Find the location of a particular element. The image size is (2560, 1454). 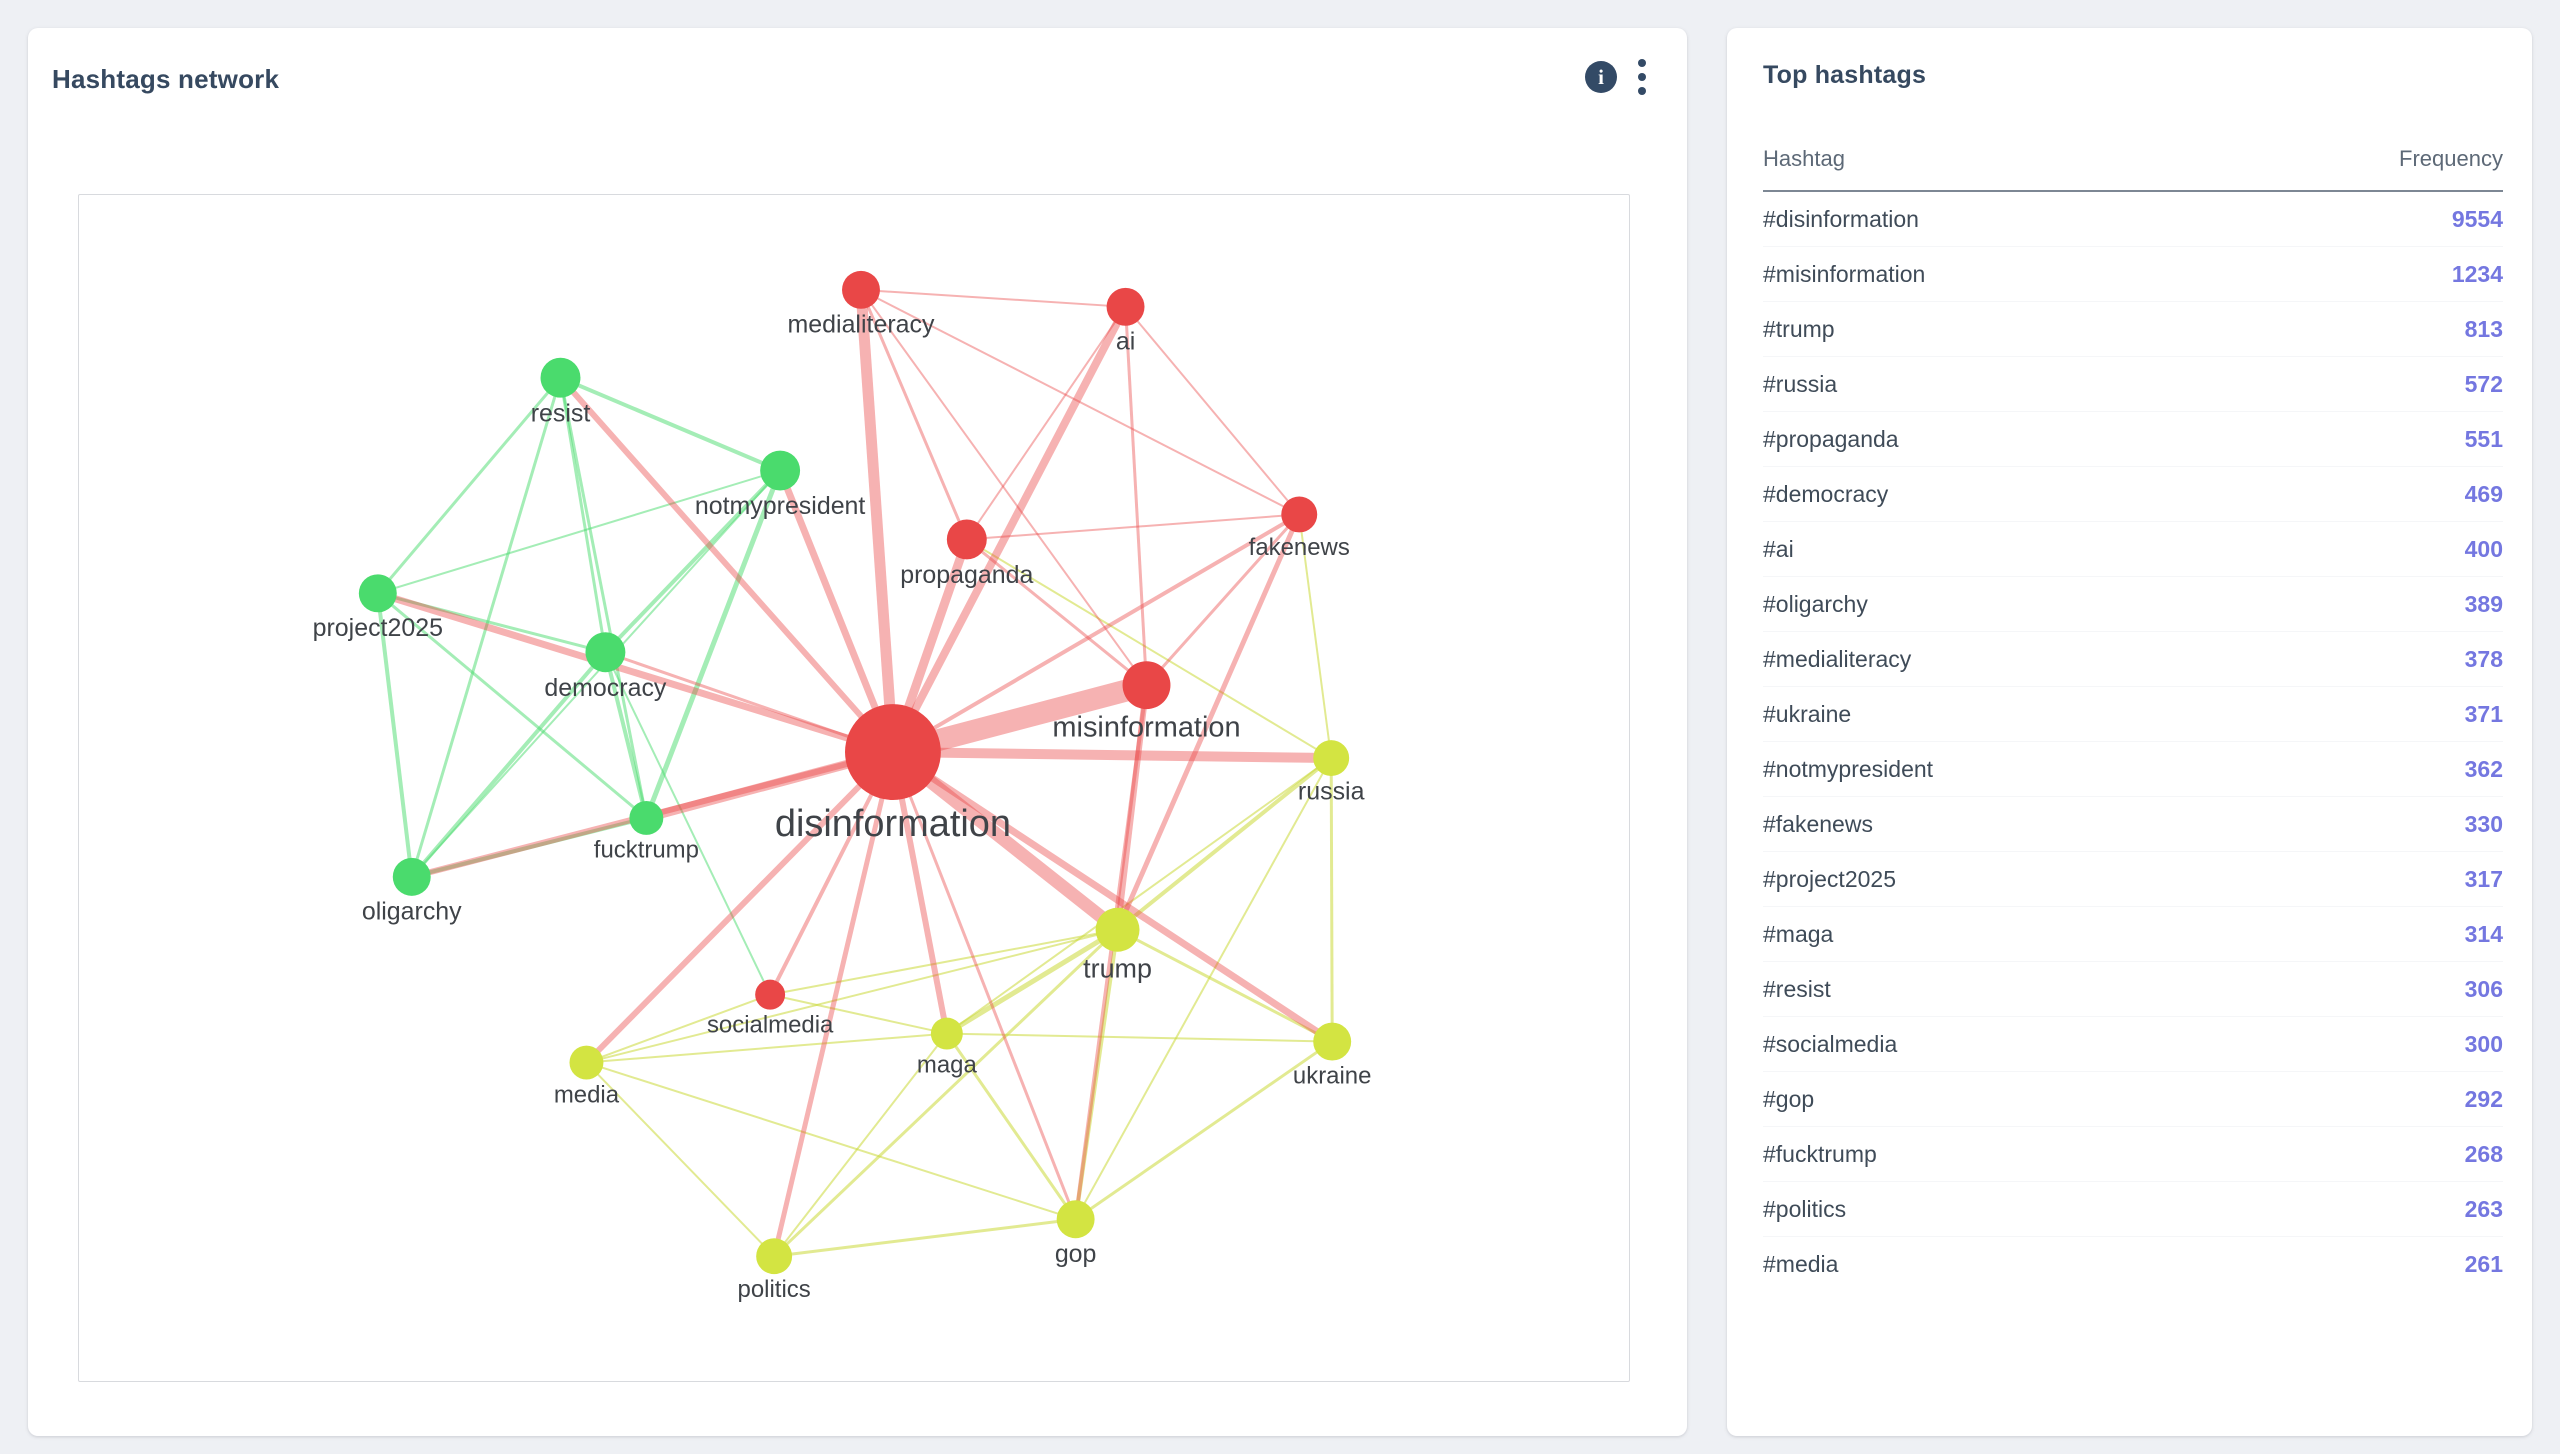

node-label-politics: politics is located at coordinates (774, 1289).